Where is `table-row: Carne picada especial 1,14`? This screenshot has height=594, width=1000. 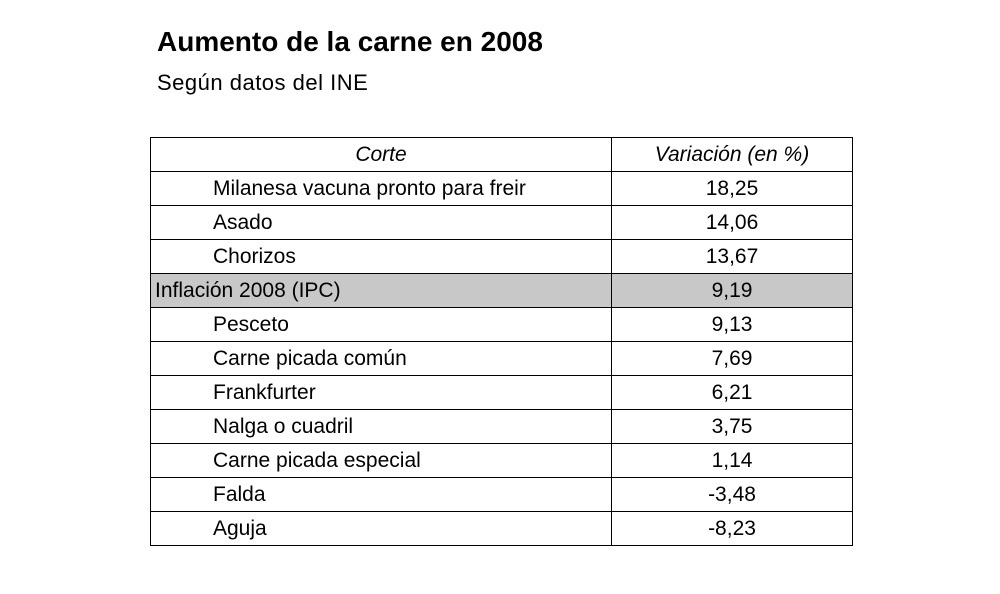 table-row: Carne picada especial 1,14 is located at coordinates (501, 460).